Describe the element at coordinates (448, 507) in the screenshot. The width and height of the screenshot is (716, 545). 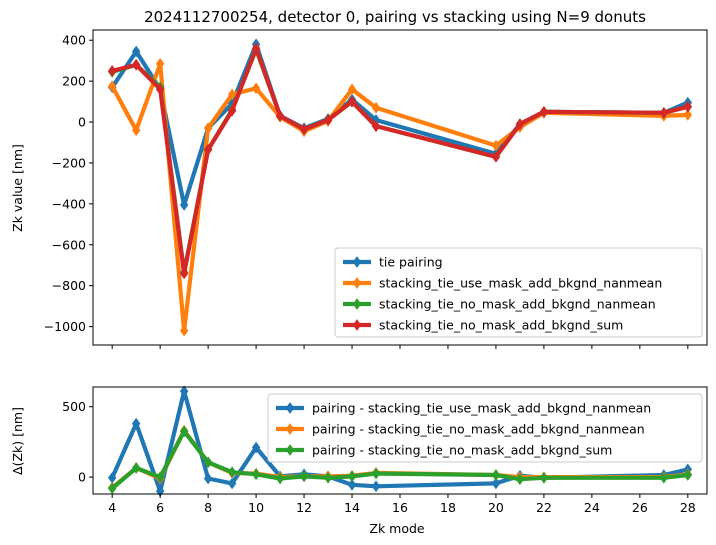
I see `x-tick-label: 18` at that location.